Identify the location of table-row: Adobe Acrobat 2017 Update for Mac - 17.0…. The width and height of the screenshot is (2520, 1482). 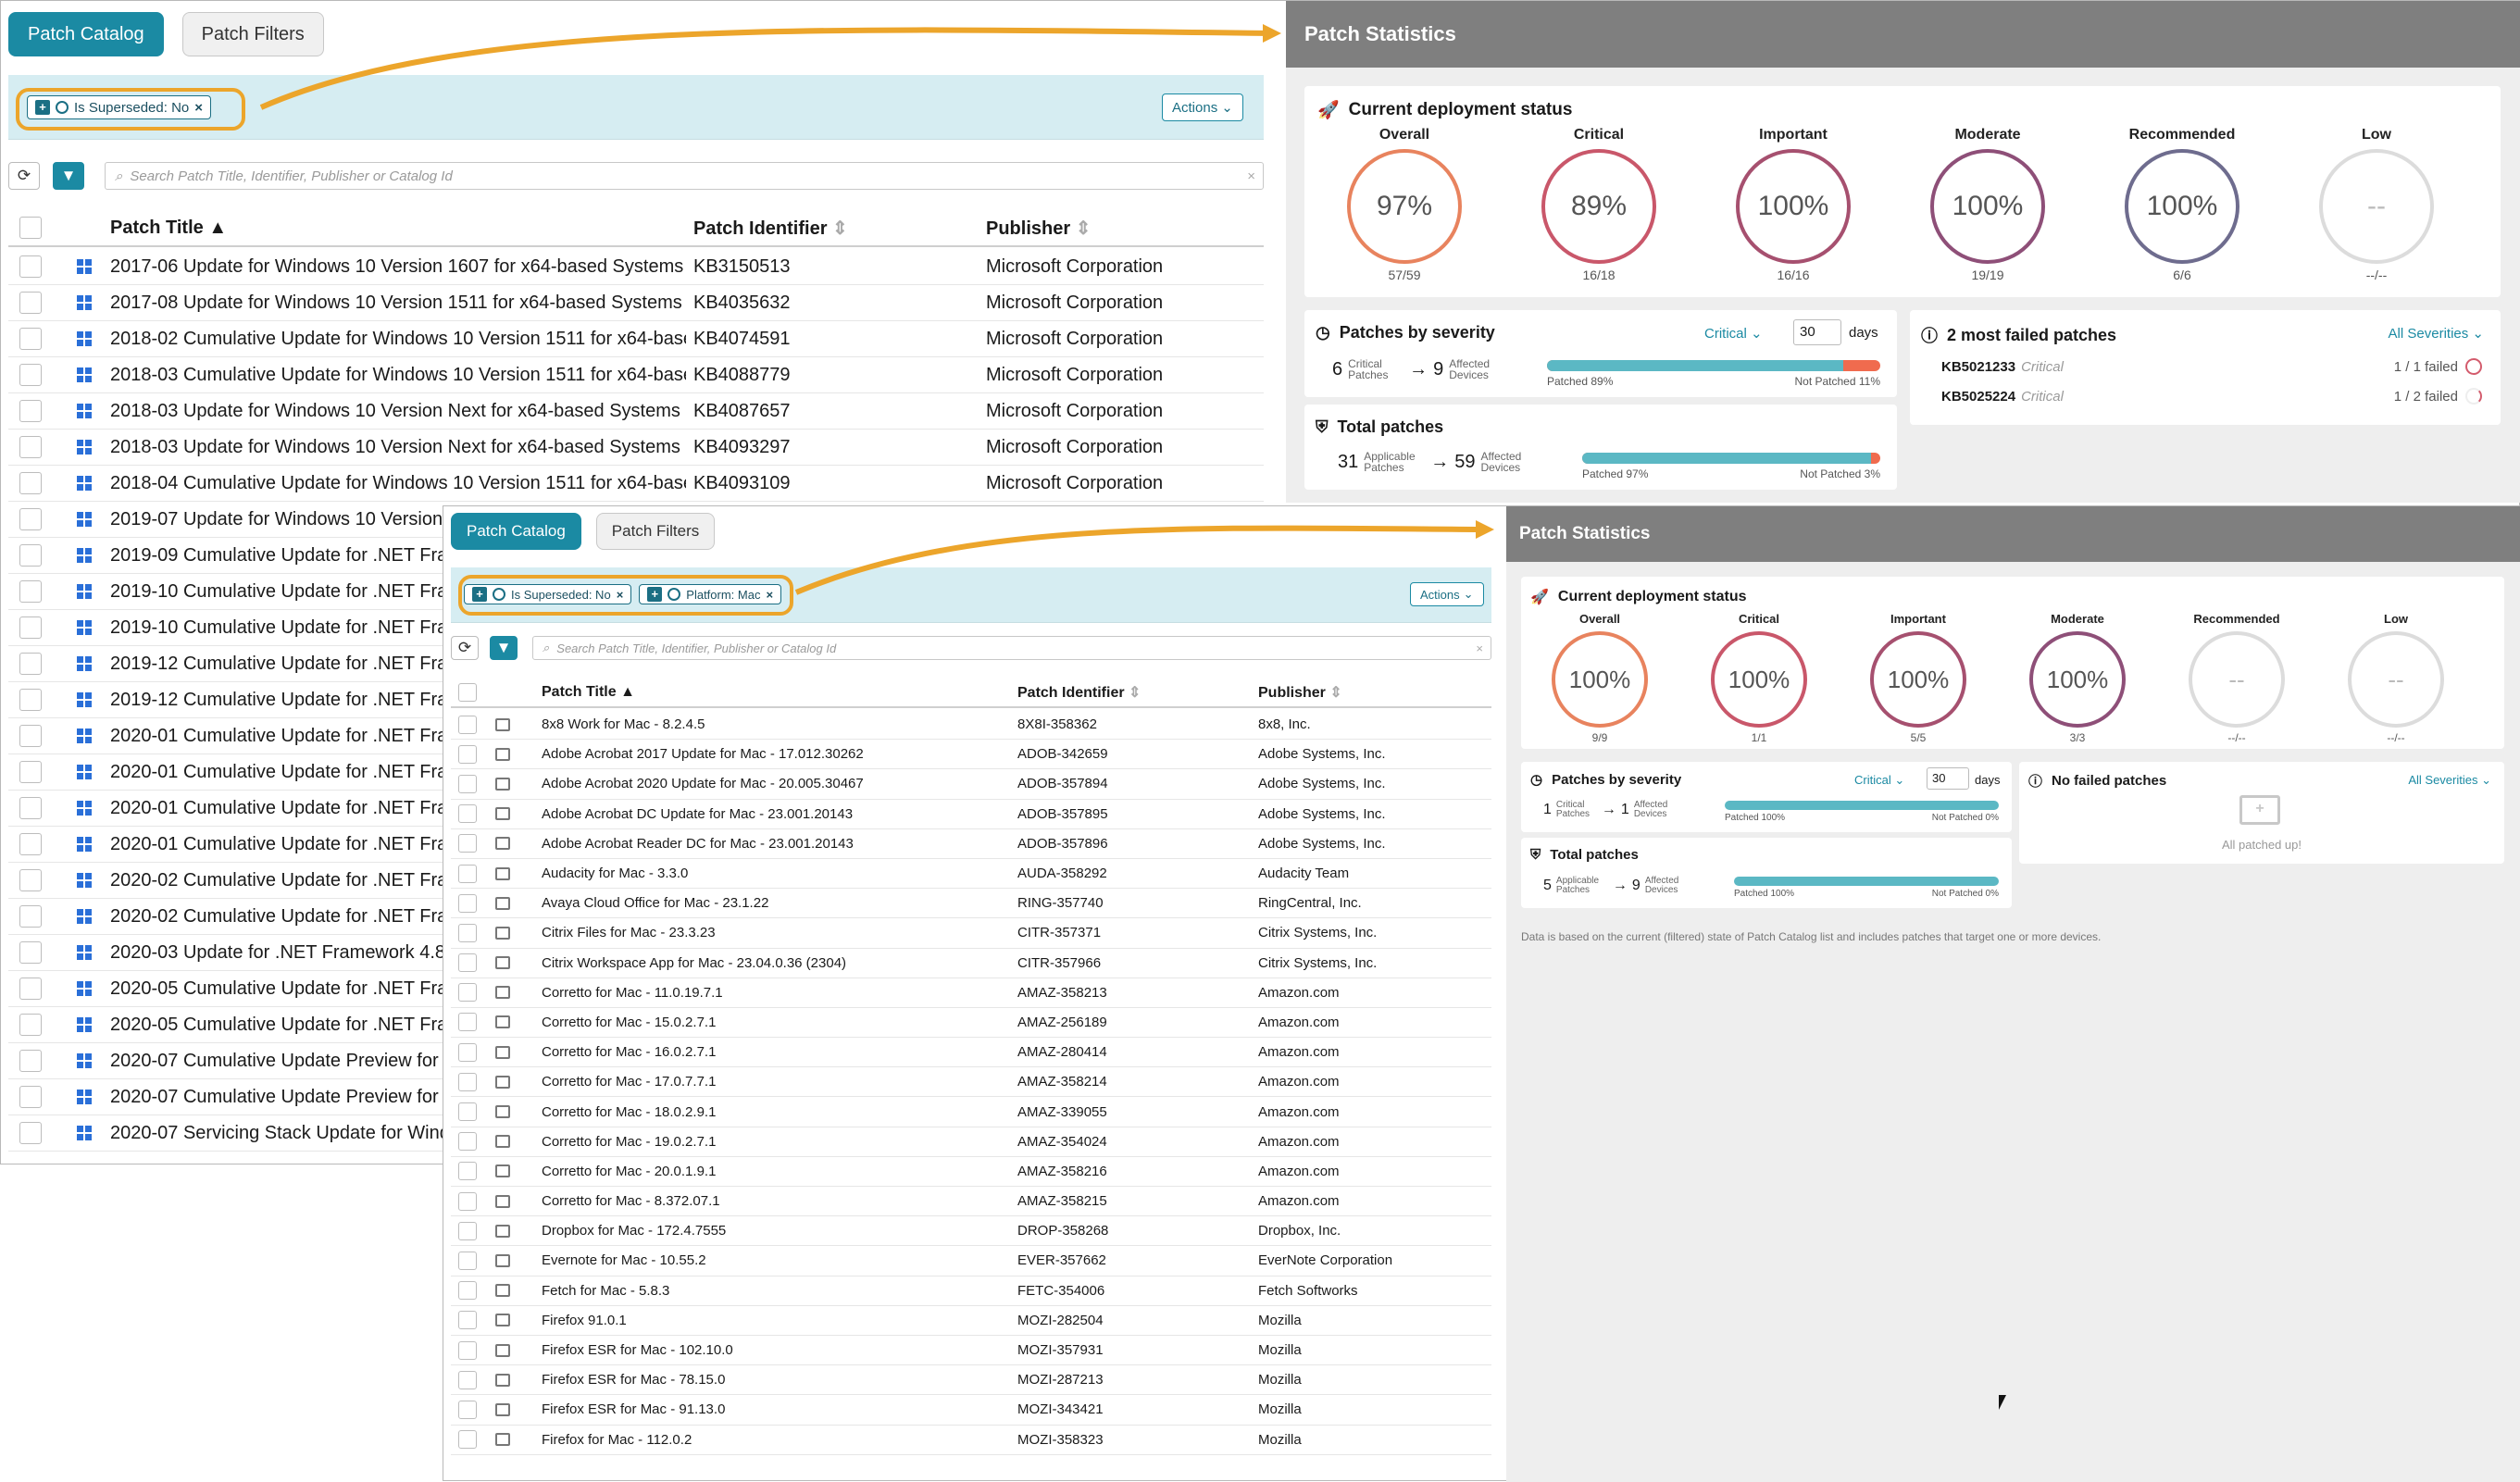
(971, 755).